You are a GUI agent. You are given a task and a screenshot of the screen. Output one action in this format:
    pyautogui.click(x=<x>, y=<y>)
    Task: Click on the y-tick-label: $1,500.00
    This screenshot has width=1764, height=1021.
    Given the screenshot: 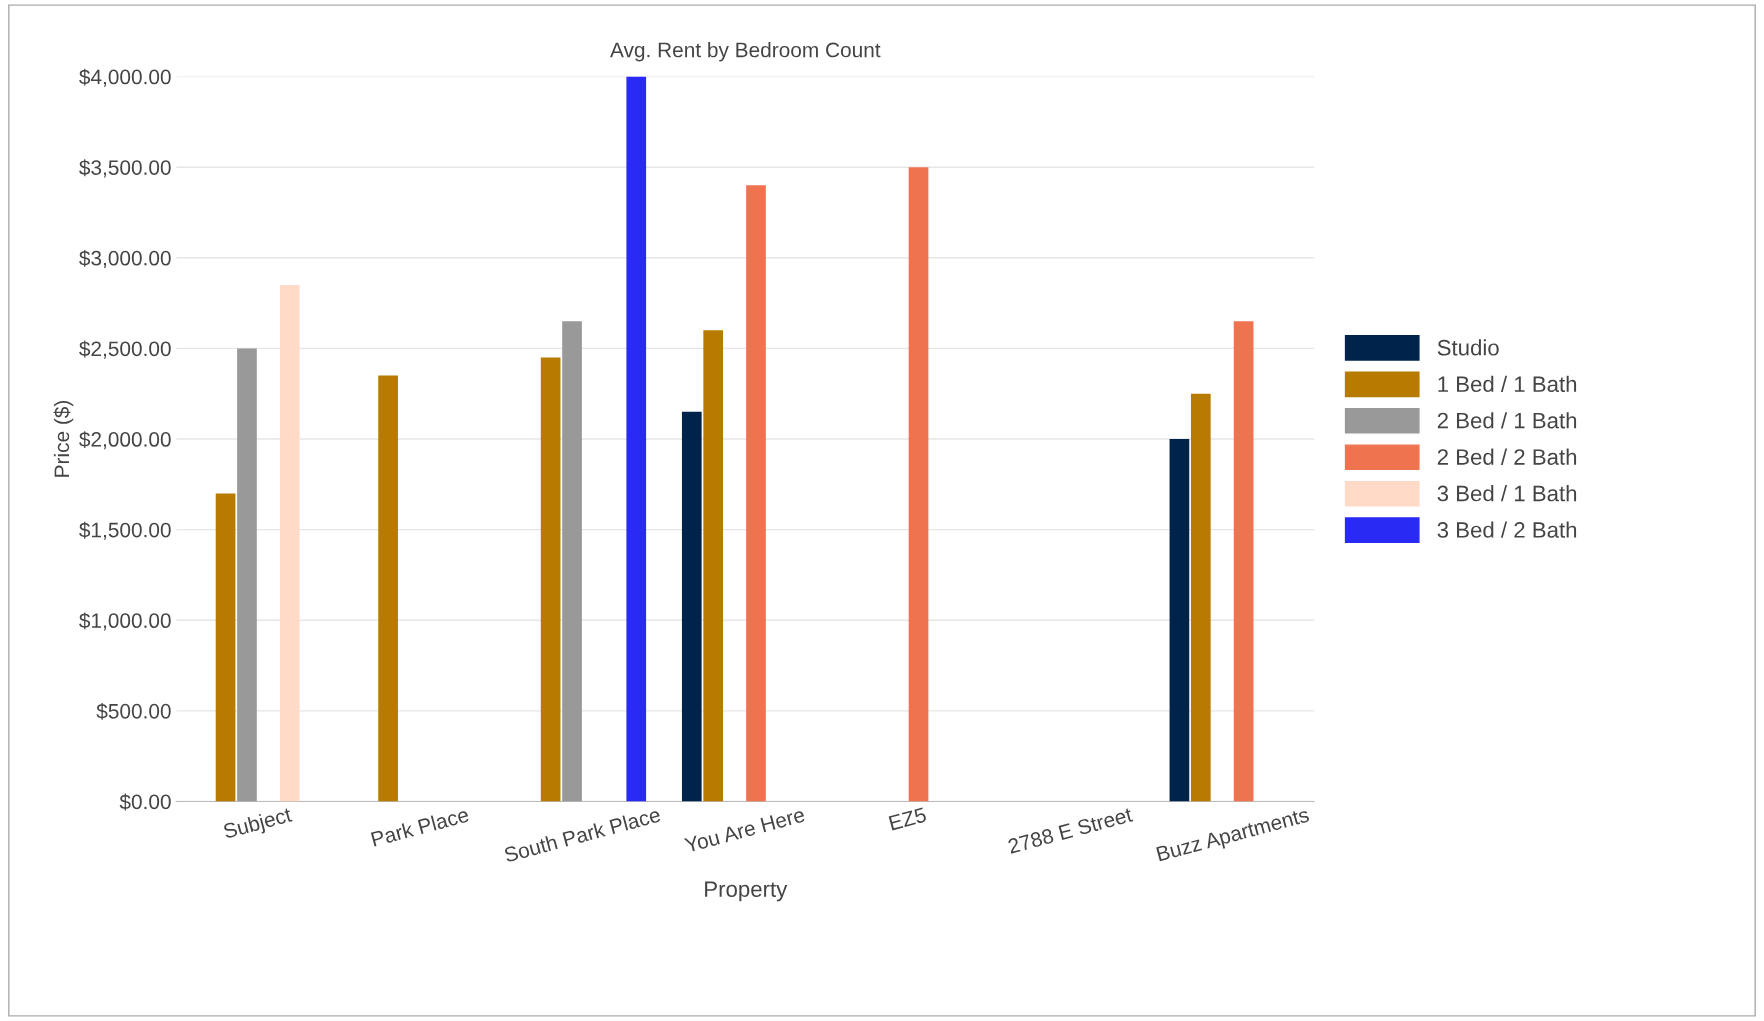 What is the action you would take?
    pyautogui.click(x=125, y=530)
    